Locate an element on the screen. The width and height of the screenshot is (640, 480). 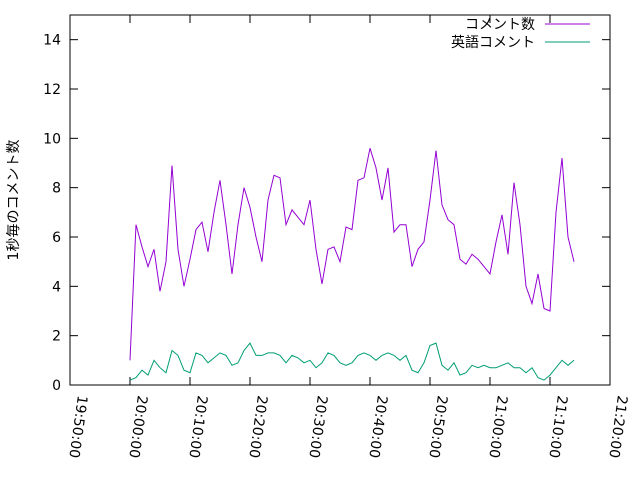
y-tick-label: 10 is located at coordinates (52, 139).